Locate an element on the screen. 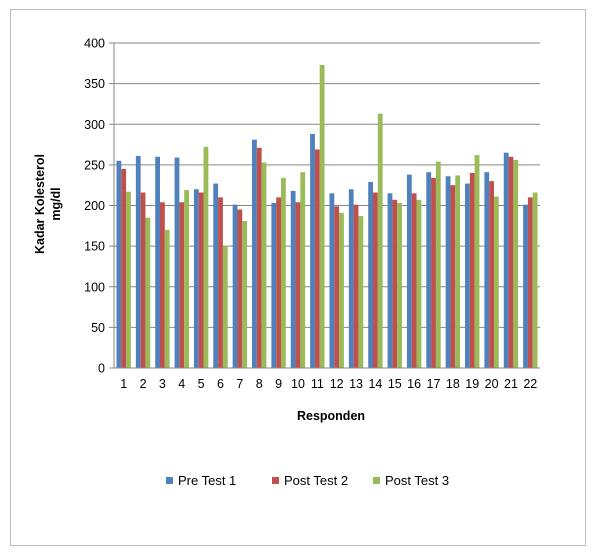  x-tick-label: 9 is located at coordinates (278, 384).